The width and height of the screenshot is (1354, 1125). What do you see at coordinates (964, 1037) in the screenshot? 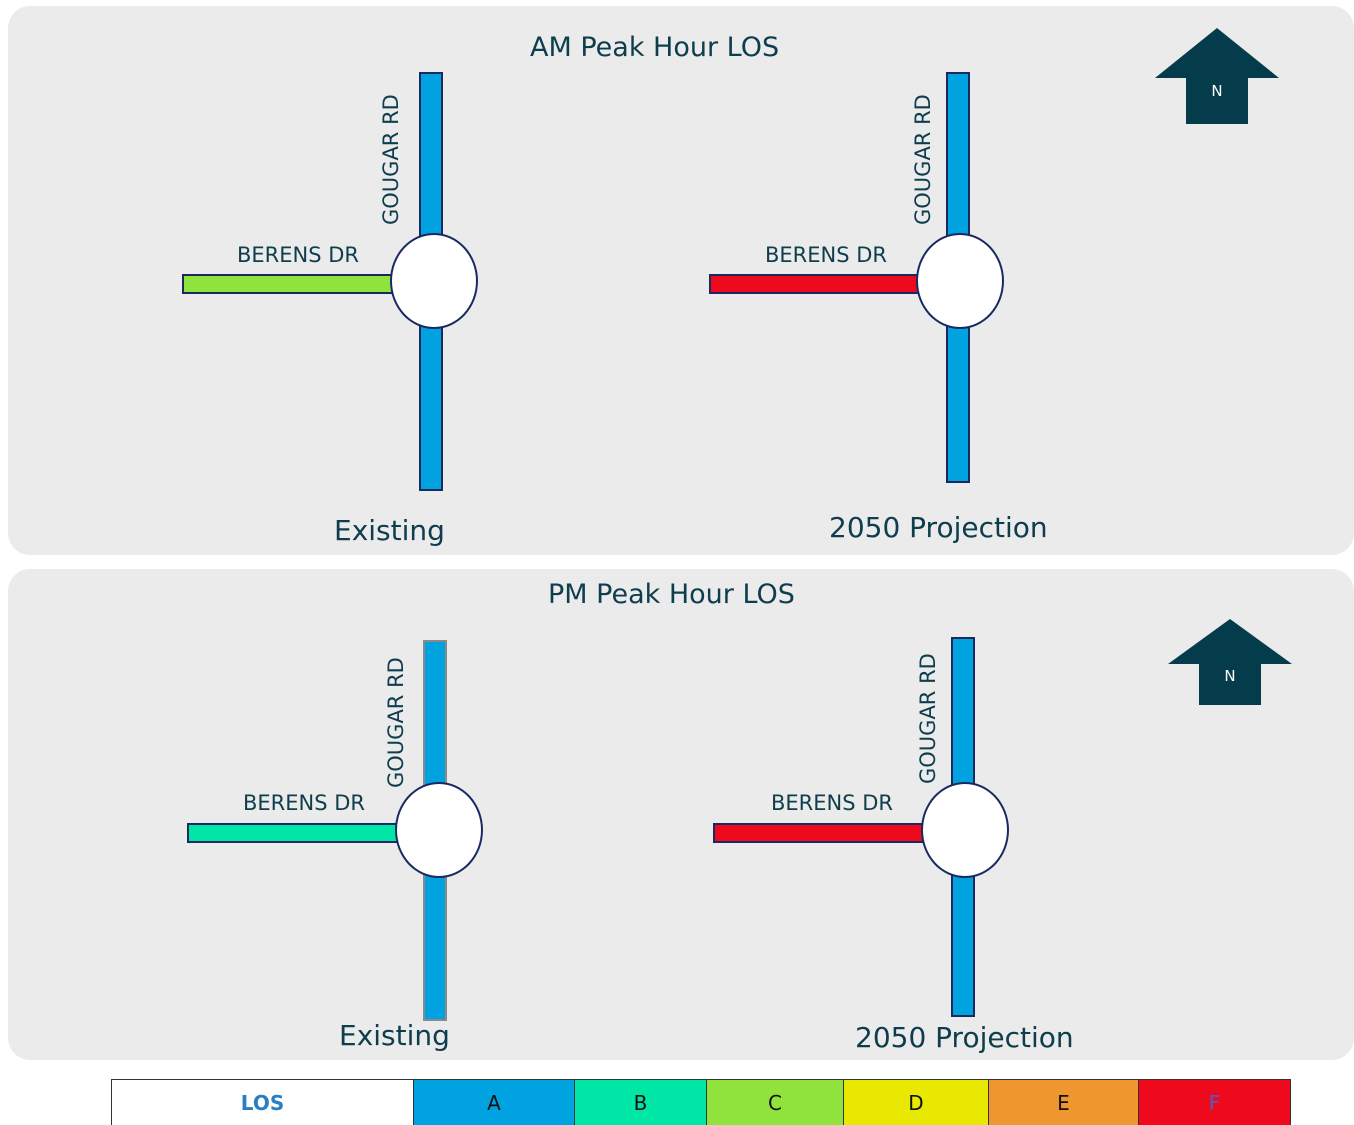
I see `pm-projection-caption: 2050 Projection` at bounding box center [964, 1037].